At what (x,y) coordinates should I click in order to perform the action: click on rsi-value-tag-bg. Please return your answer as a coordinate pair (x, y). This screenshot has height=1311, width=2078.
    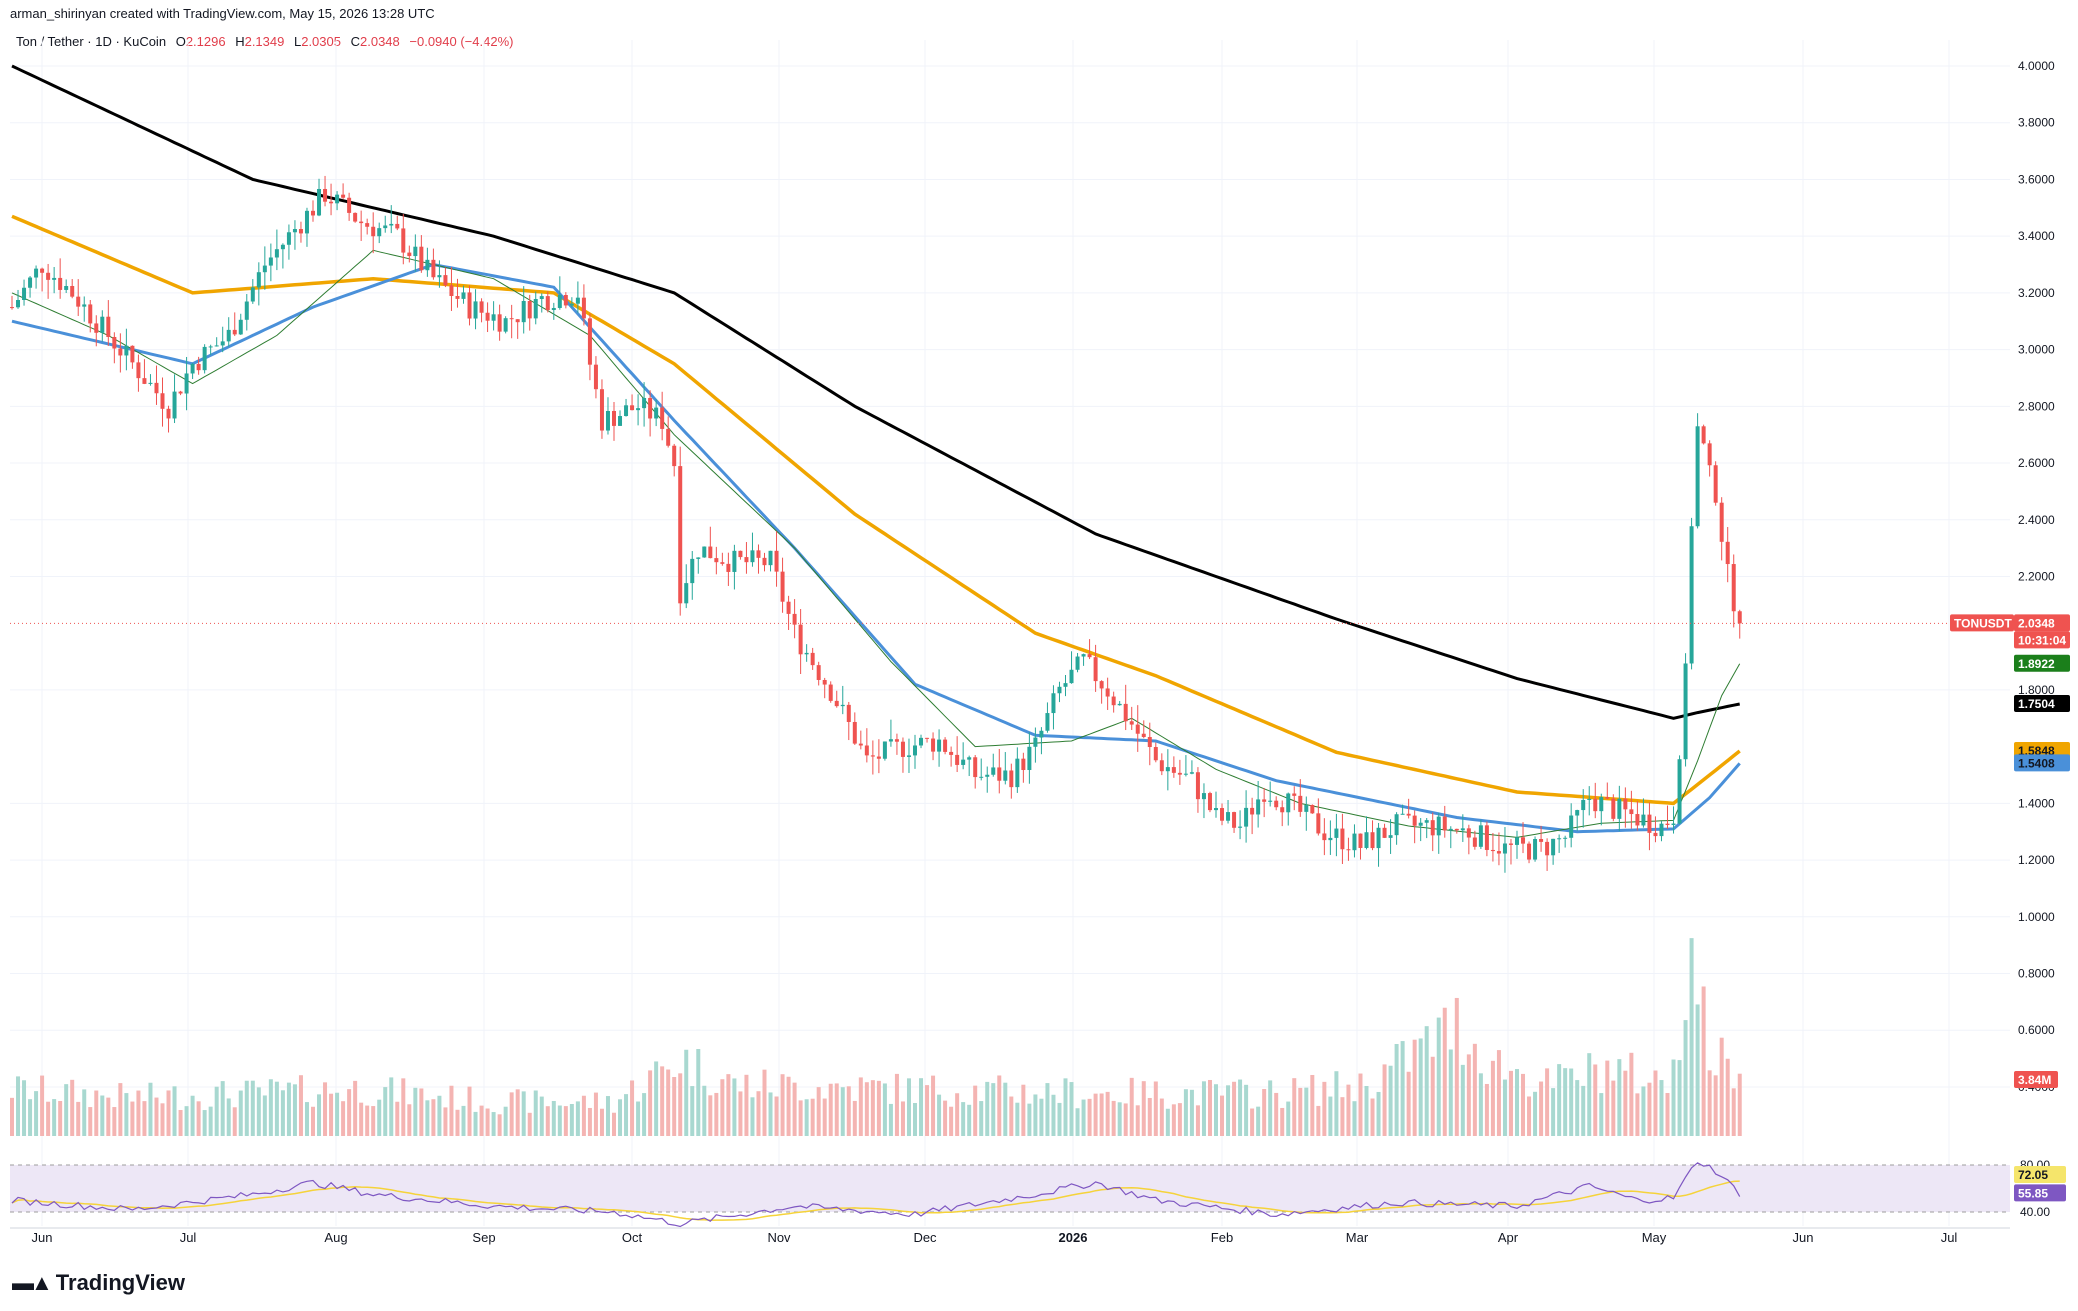
    Looking at the image, I should click on (2040, 1193).